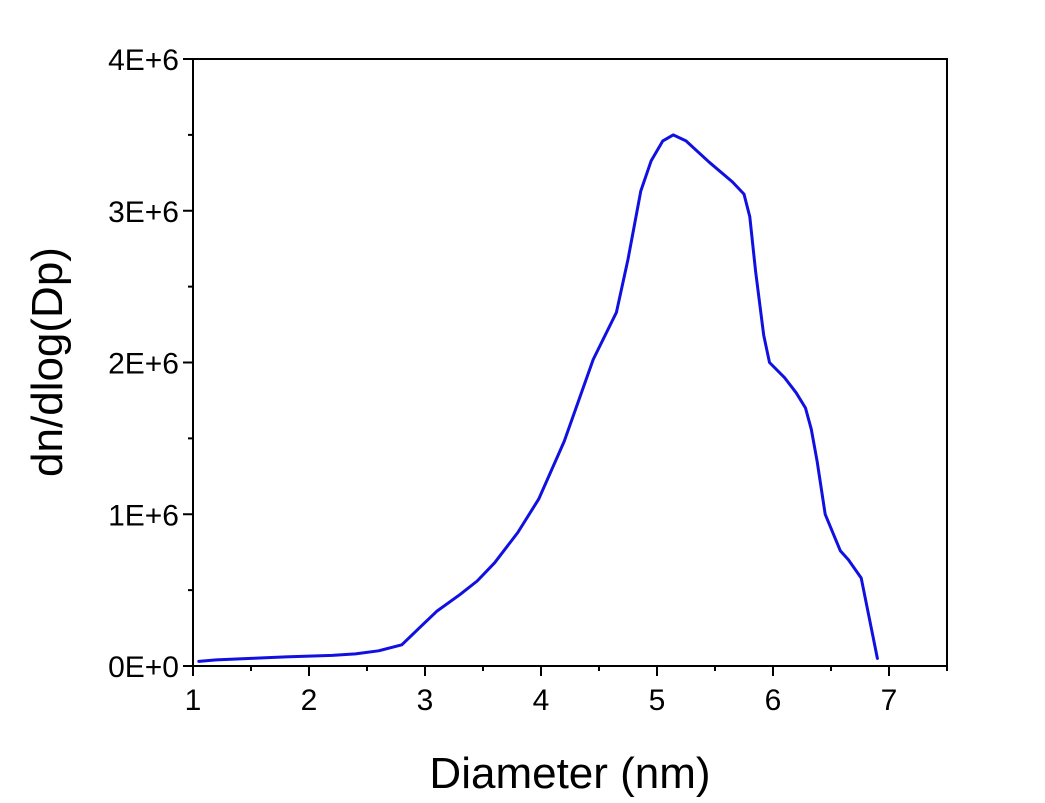 Image resolution: width=1045 pixels, height=803 pixels. I want to click on x-tick-label: 4, so click(541, 700).